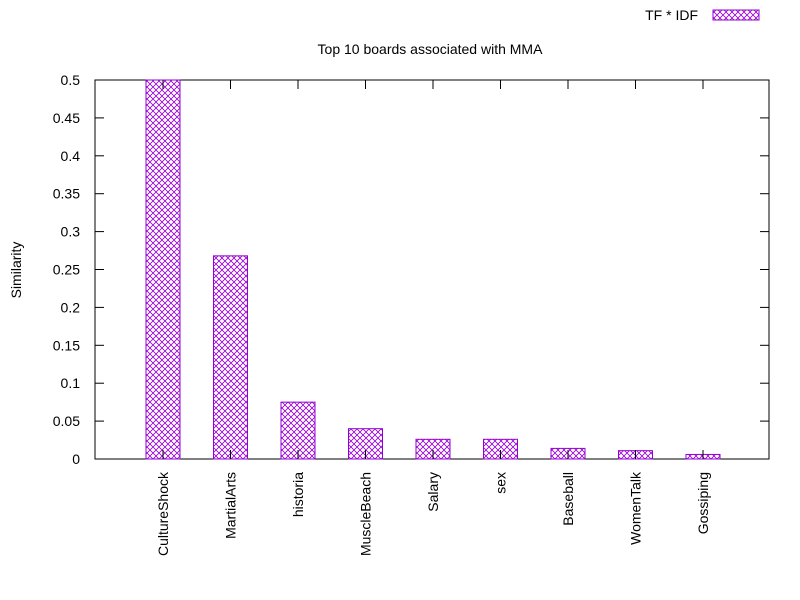  What do you see at coordinates (163, 269) in the screenshot?
I see `bar-cultureshock` at bounding box center [163, 269].